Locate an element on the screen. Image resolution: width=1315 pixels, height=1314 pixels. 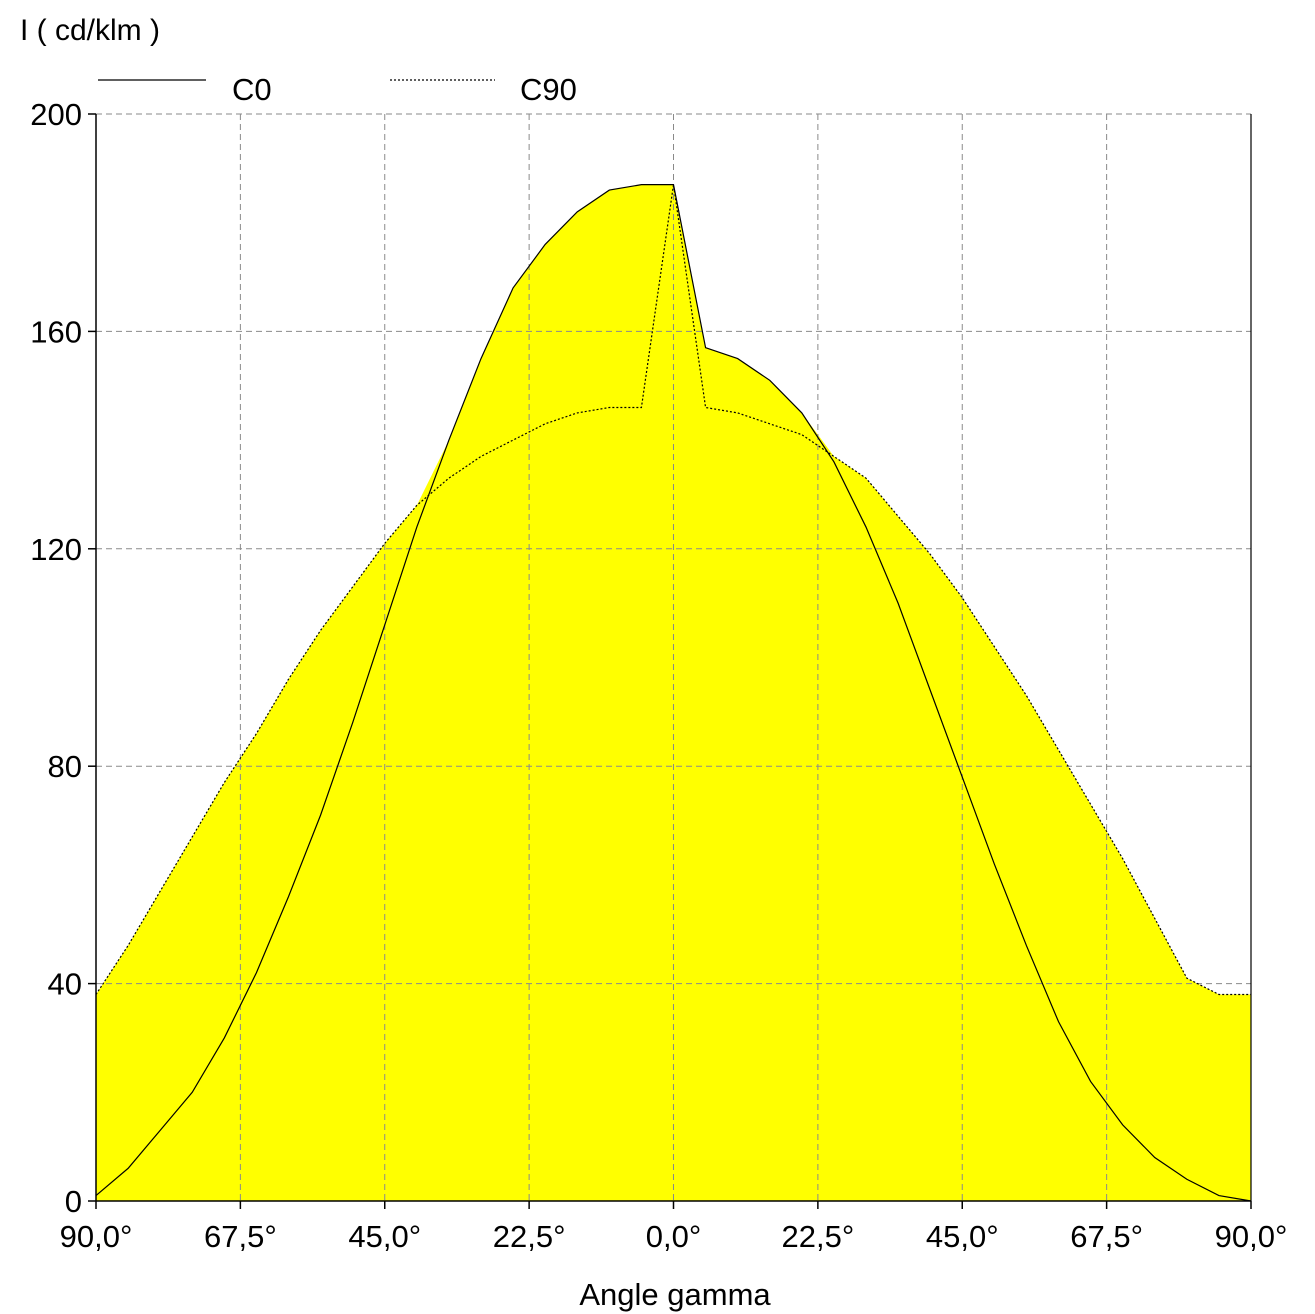
legend: C0 C90 is located at coordinates (337, 89).